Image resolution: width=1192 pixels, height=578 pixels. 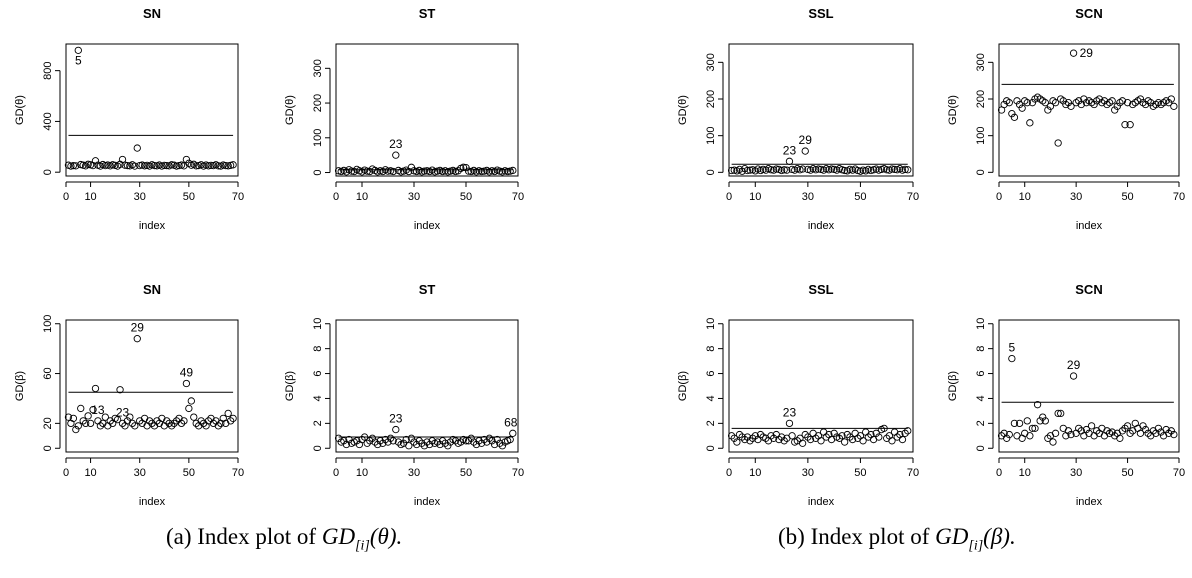 I want to click on caption-b-sub: [i], so click(x=976, y=546).